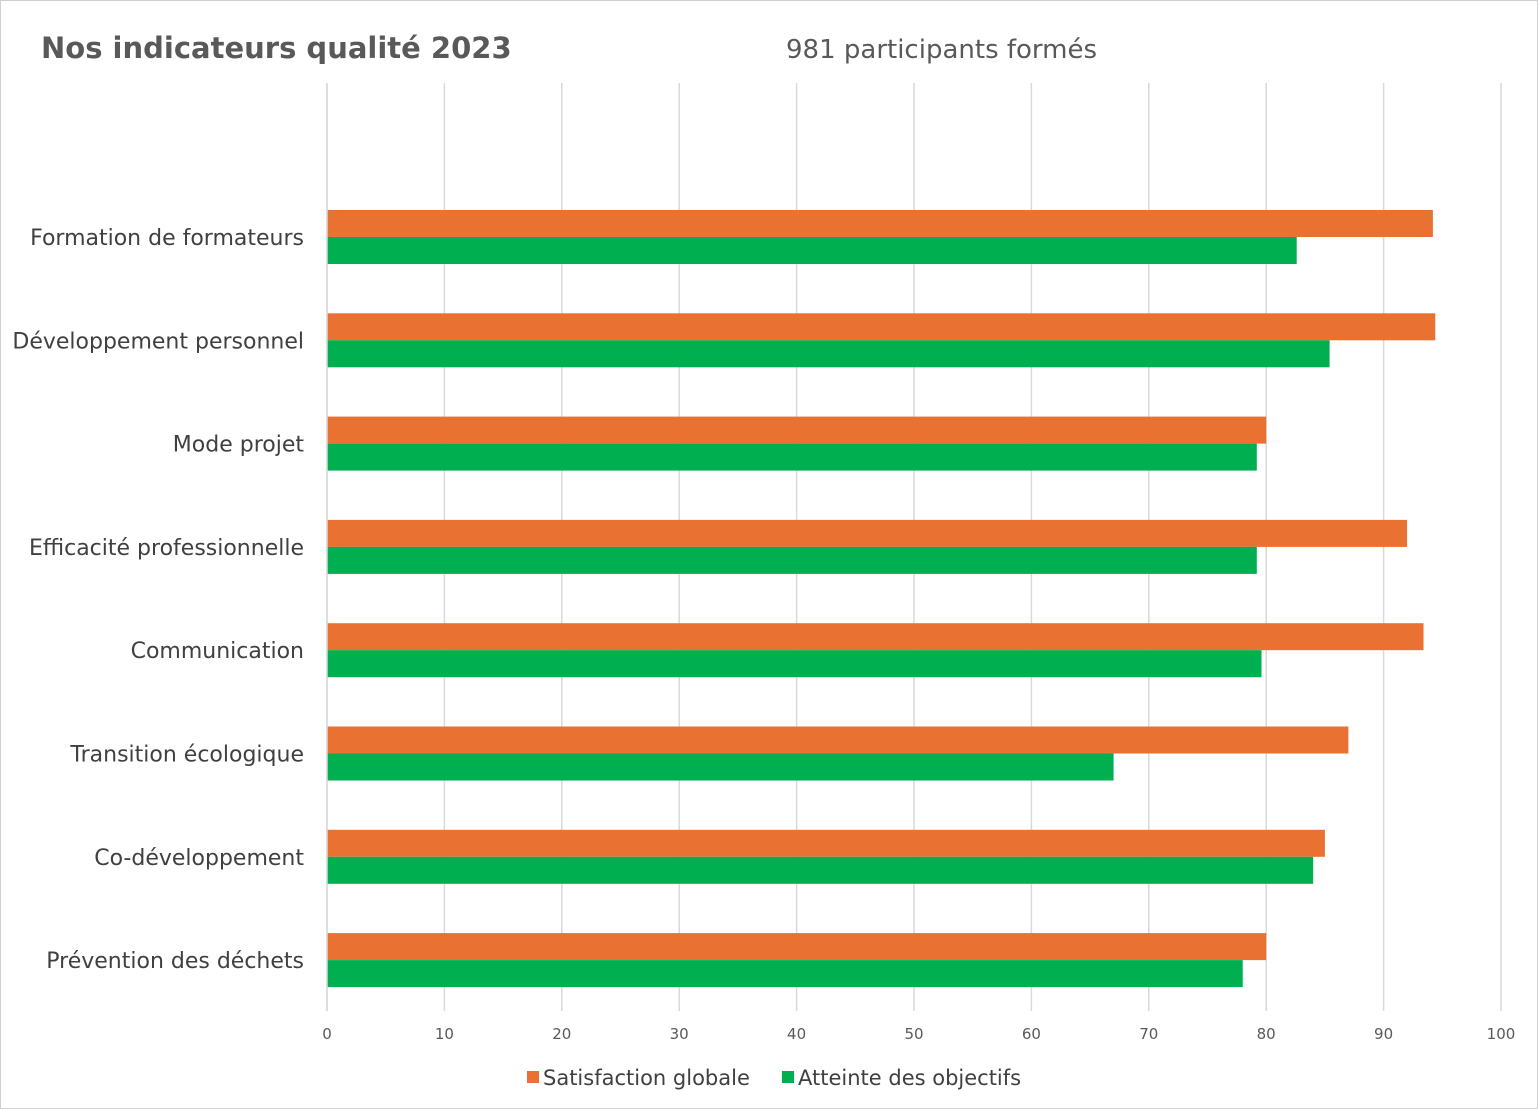 This screenshot has height=1109, width=1538. Describe the element at coordinates (186, 755) in the screenshot. I see `category-label: Transition écologique` at that location.